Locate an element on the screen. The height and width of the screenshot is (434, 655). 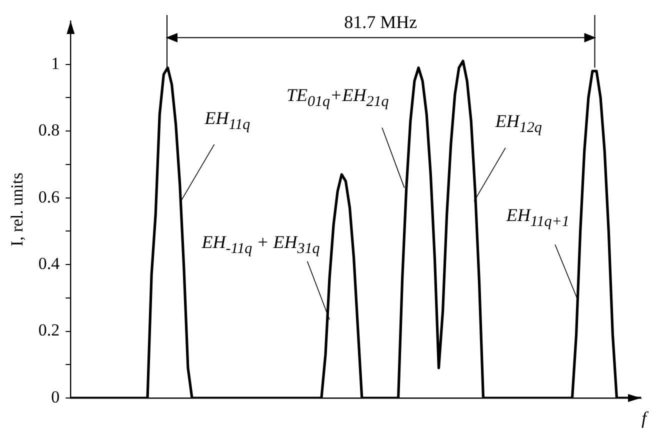
y-tick-label: 1 is located at coordinates (55, 63).